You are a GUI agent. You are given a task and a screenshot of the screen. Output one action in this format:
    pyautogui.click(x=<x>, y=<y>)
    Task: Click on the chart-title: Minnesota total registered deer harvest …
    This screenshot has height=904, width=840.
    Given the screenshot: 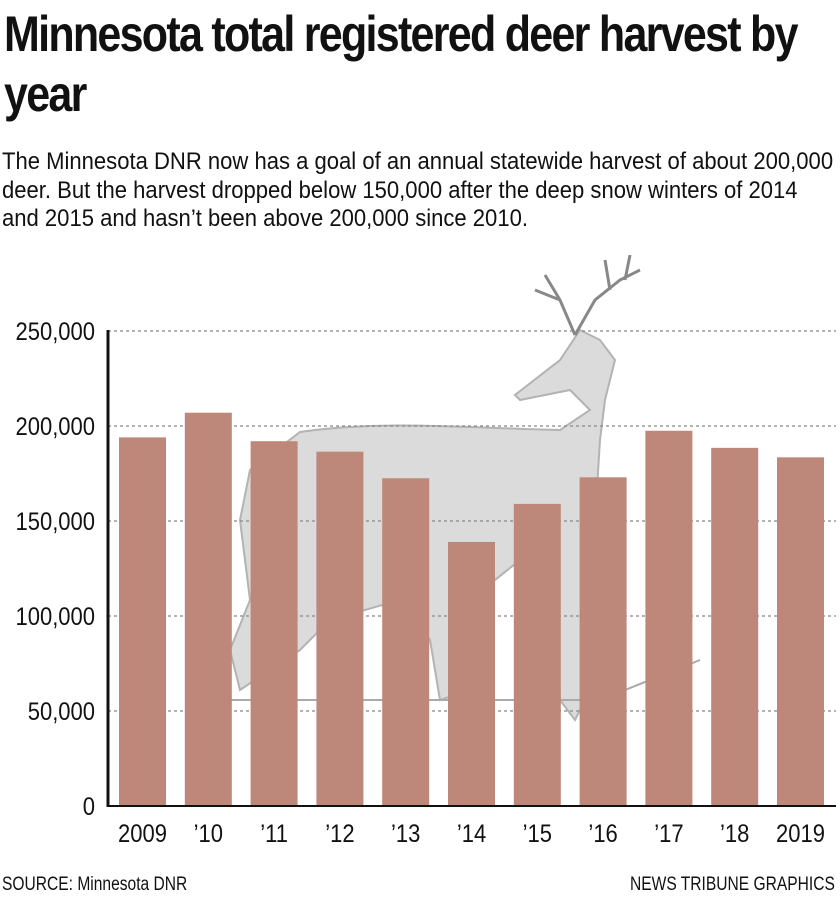 What is the action you would take?
    pyautogui.click(x=401, y=64)
    